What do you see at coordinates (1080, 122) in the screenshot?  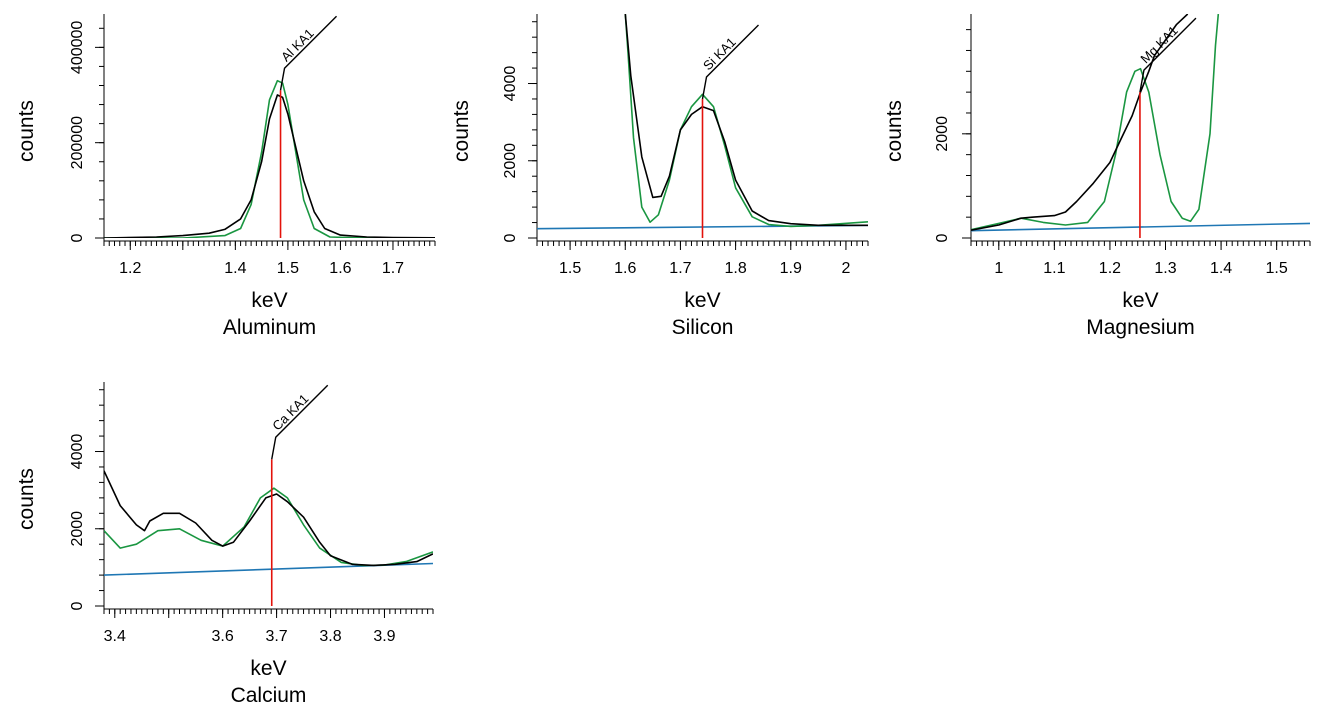 I see `magnesium-measured-series` at bounding box center [1080, 122].